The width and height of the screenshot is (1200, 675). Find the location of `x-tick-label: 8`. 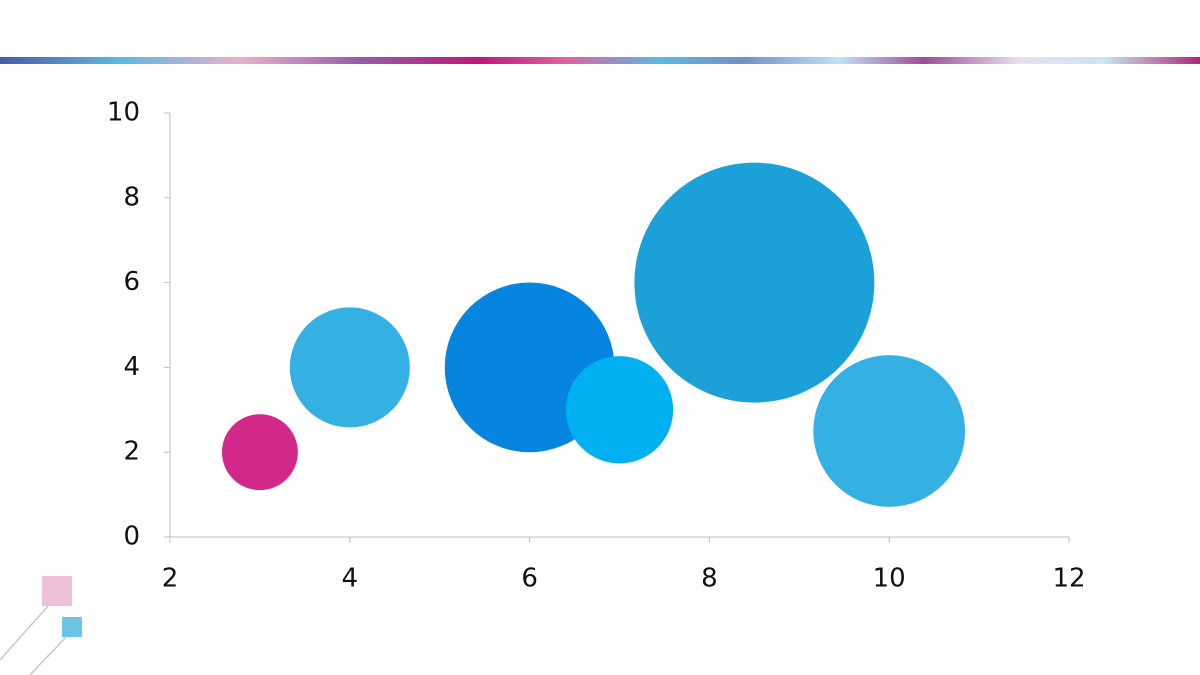

x-tick-label: 8 is located at coordinates (709, 579).